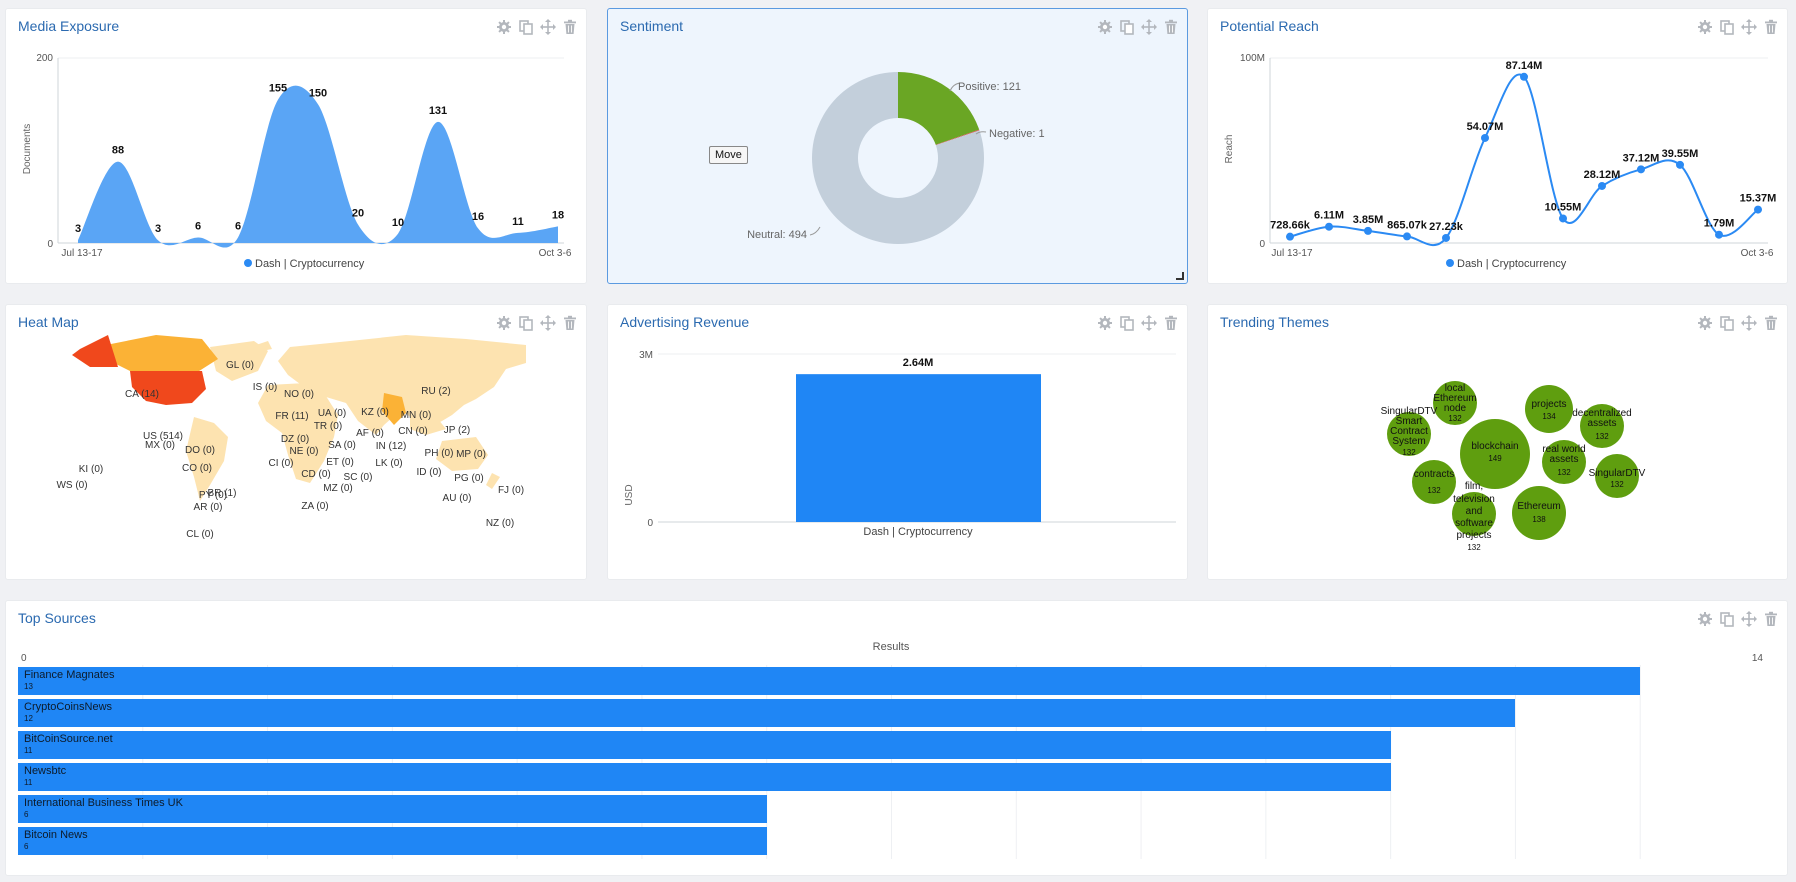 The height and width of the screenshot is (882, 1796). What do you see at coordinates (685, 322) in the screenshot?
I see `advertising-revenue-title: Advertising Revenue` at bounding box center [685, 322].